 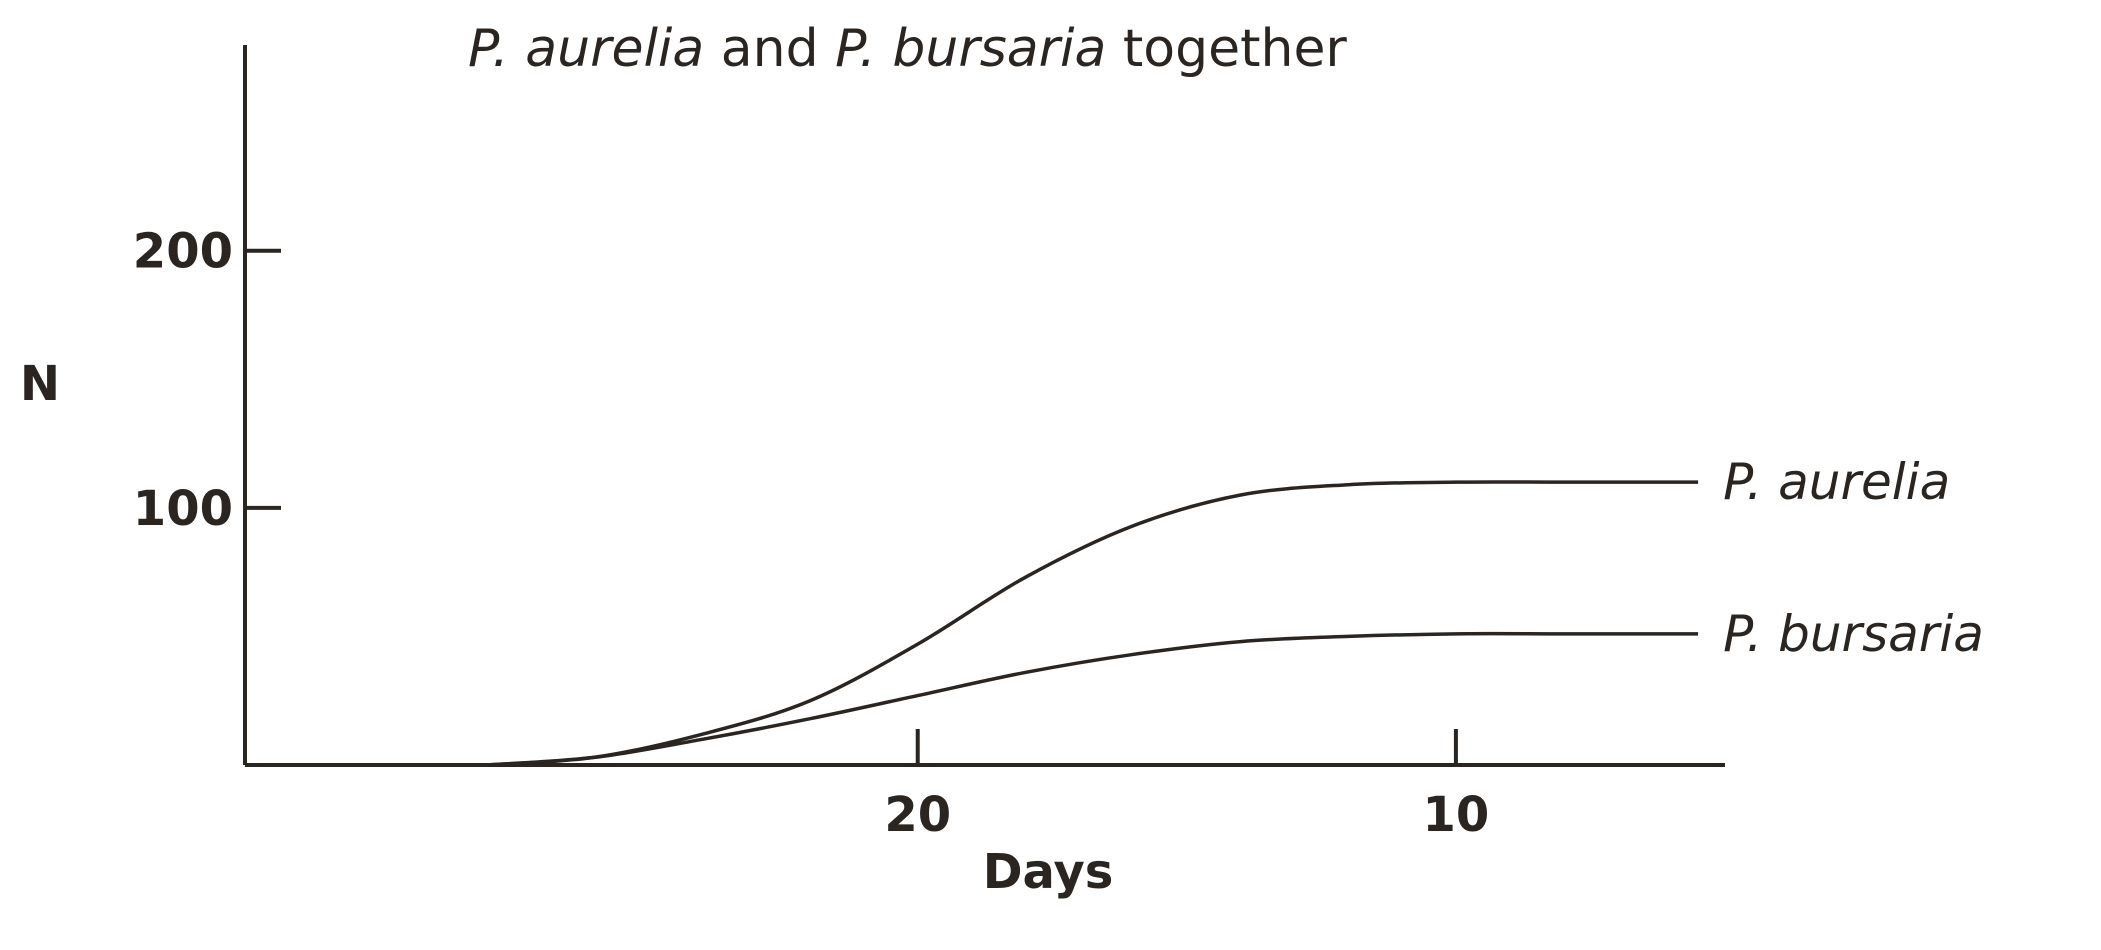 I want to click on chart-title-part: P. bursaria, so click(x=970, y=49).